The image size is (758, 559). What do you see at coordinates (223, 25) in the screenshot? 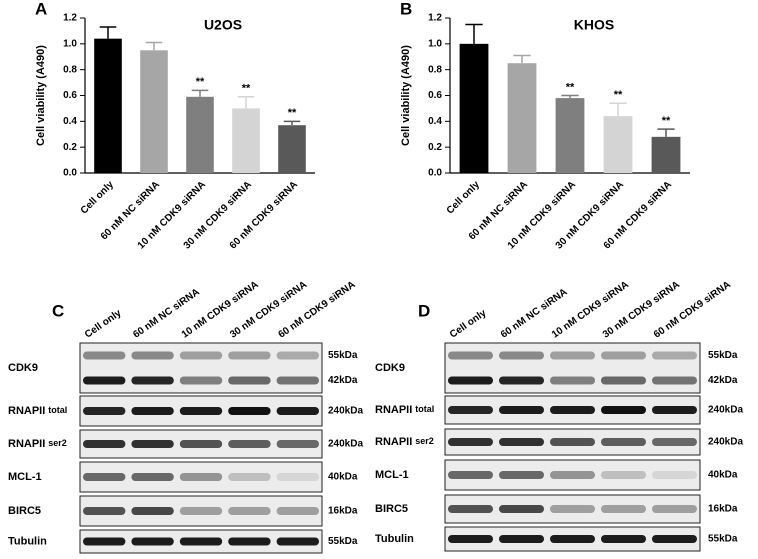
I see `chart-title: U2OS` at bounding box center [223, 25].